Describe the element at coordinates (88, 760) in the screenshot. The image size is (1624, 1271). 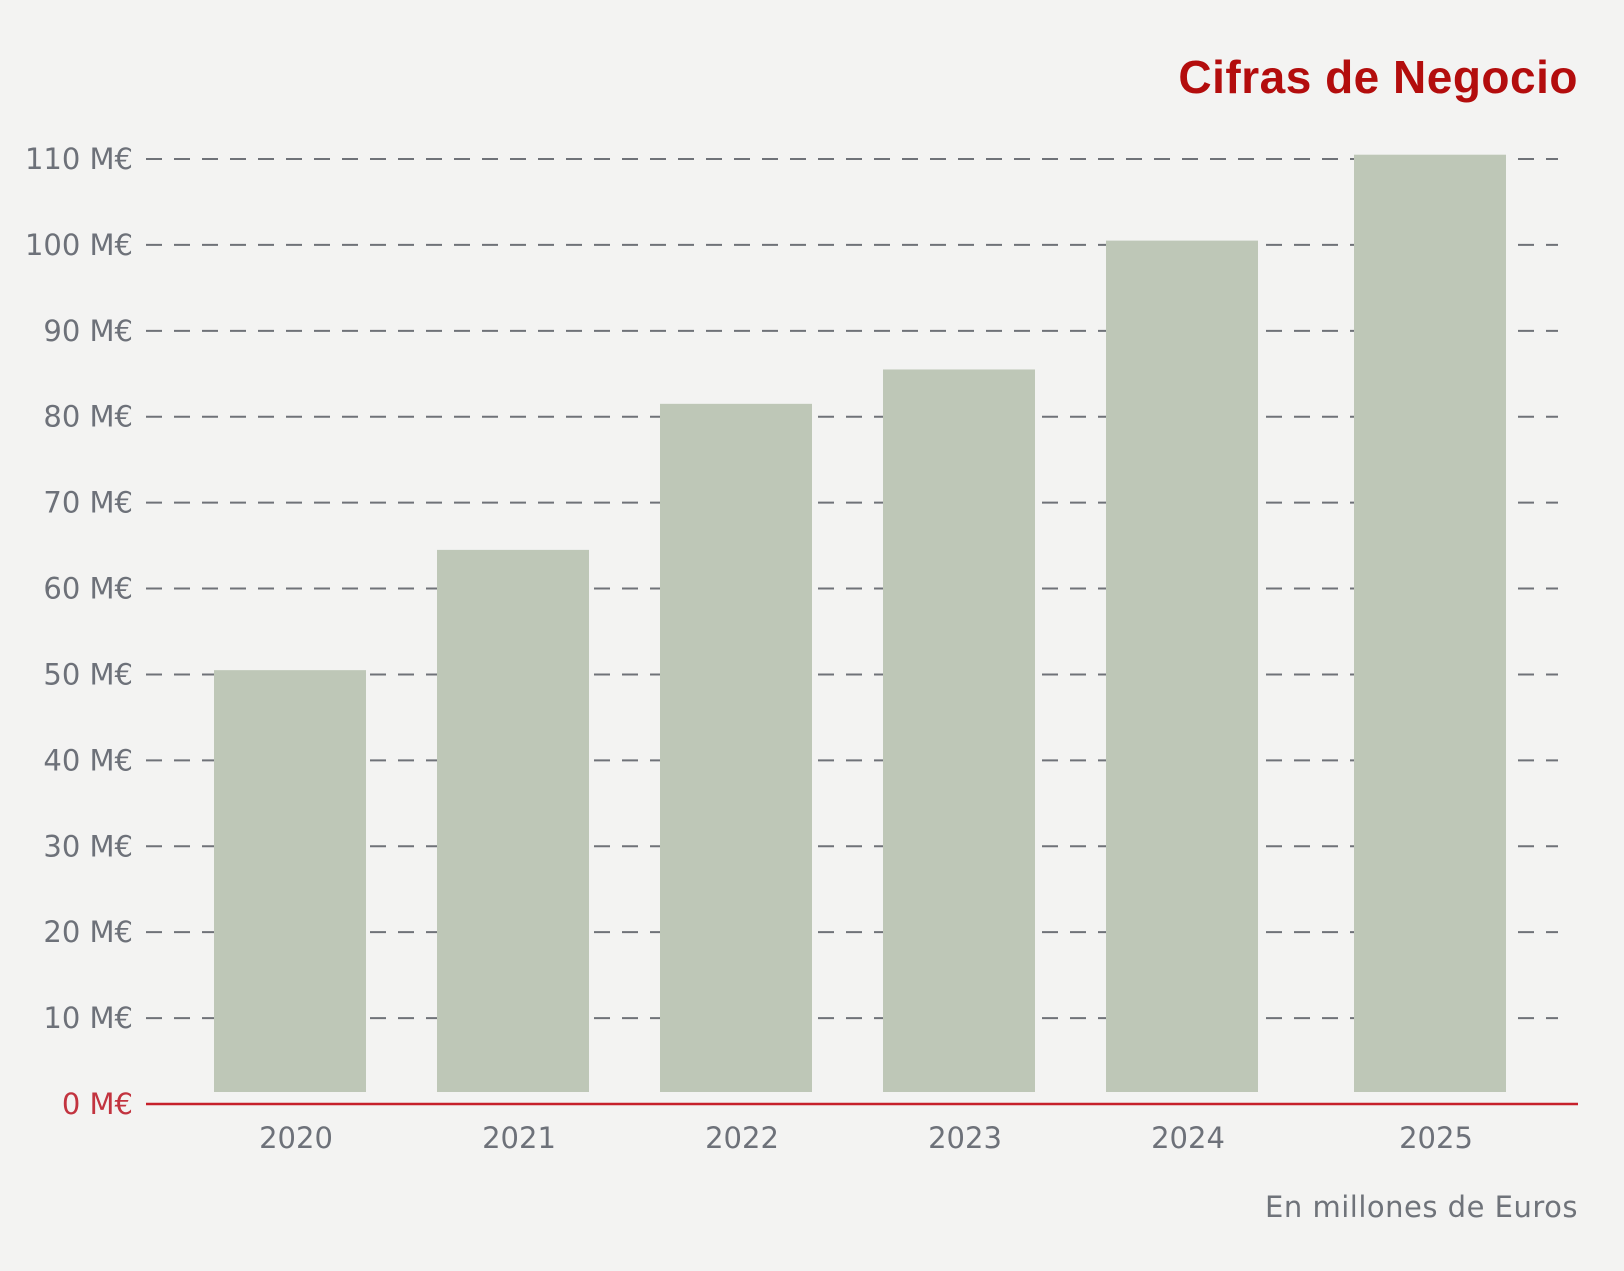
I see `y-tick-label-40: 40 M€` at that location.